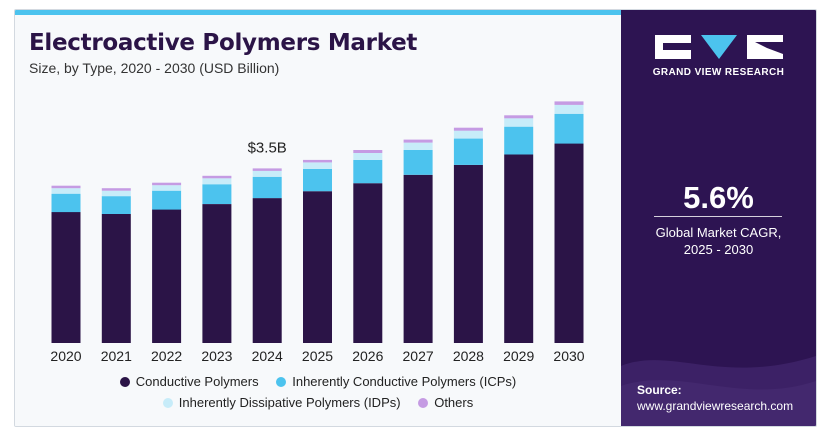  Describe the element at coordinates (267, 356) in the screenshot. I see `x-tick-label-2024: 2024` at that location.